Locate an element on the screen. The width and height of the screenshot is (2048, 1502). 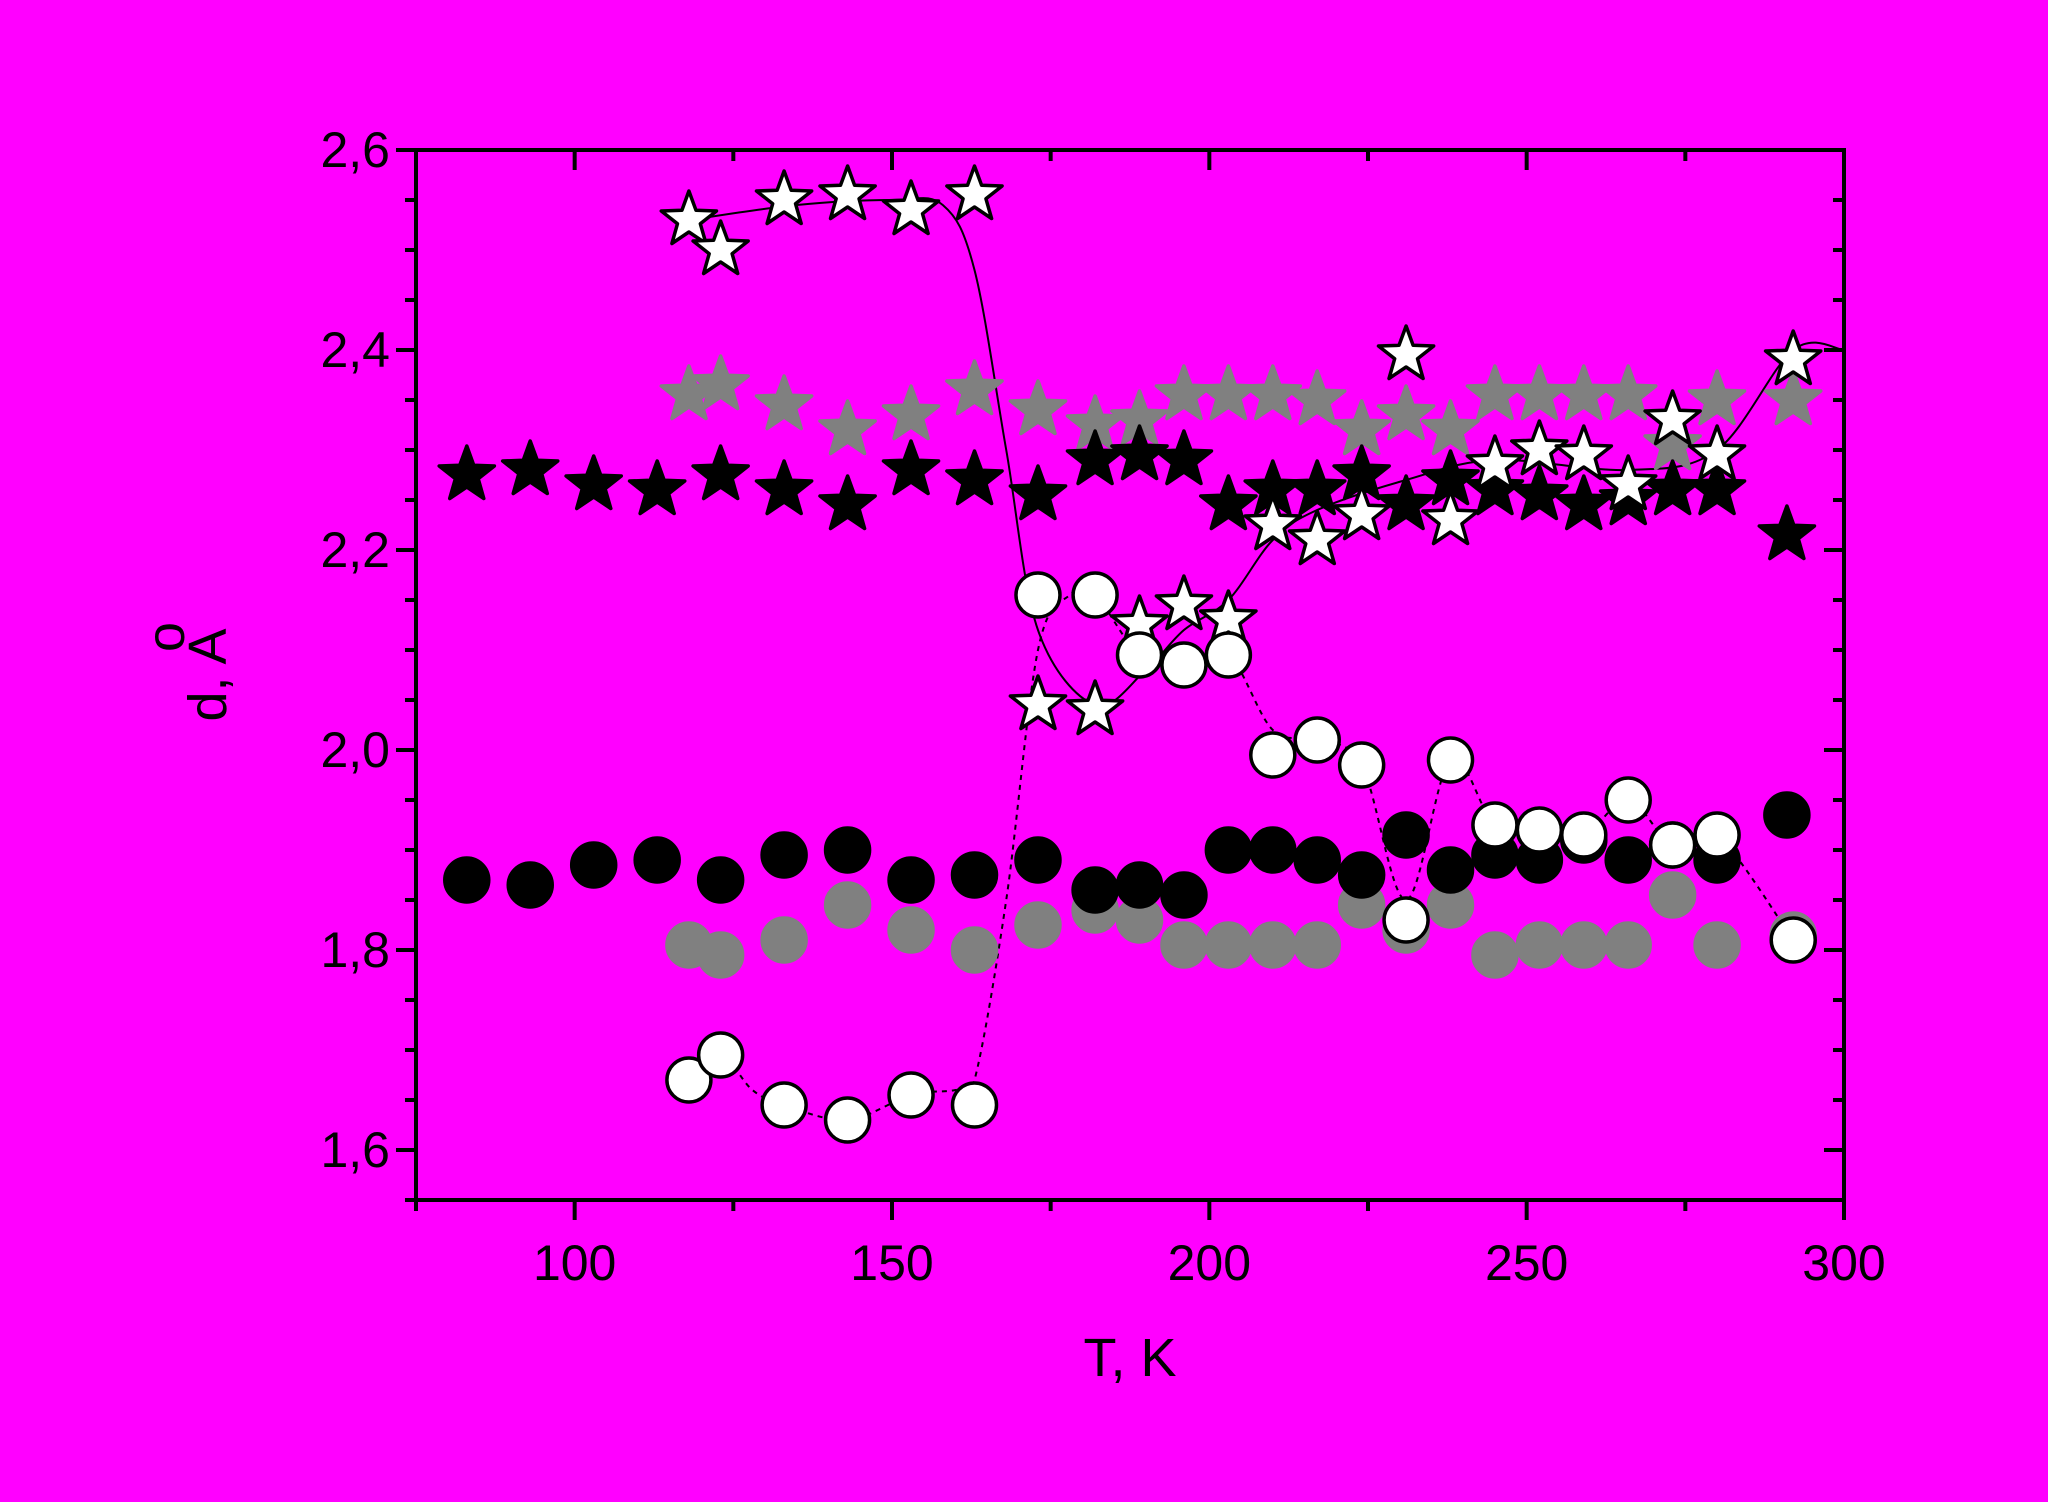
y-tick-label: 2,4 is located at coordinates (355, 350).